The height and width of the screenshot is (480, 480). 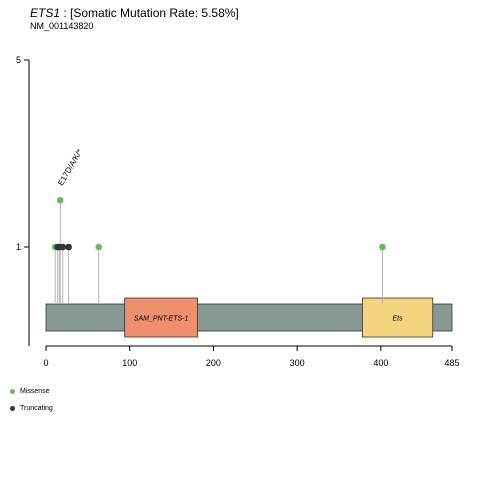 What do you see at coordinates (35, 391) in the screenshot?
I see `legend-label-missense: Missense` at bounding box center [35, 391].